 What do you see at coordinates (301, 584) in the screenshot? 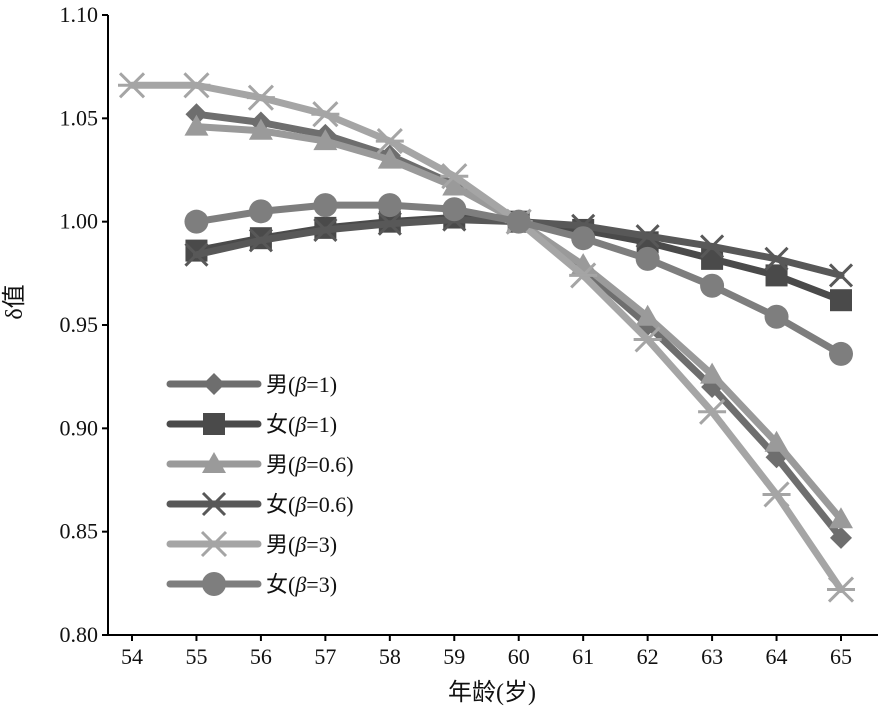
I see `legend-label: 女(β=3)` at bounding box center [301, 584].